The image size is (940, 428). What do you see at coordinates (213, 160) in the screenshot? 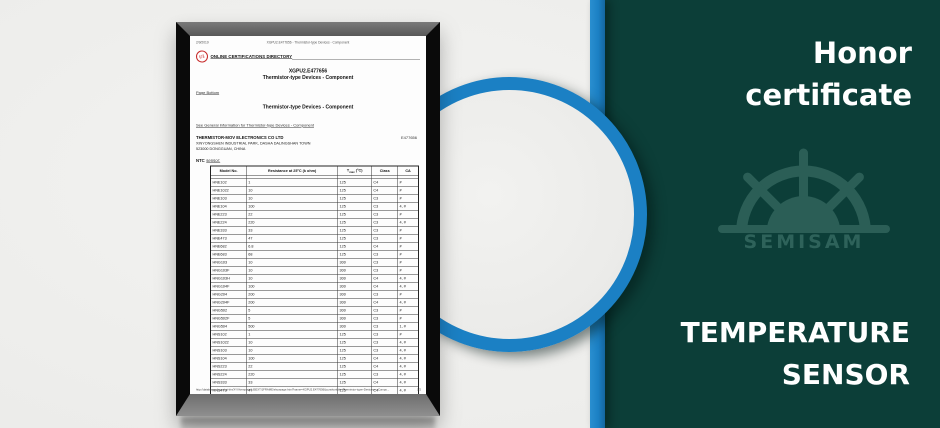
I see `sensor-link: sensor:` at bounding box center [213, 160].